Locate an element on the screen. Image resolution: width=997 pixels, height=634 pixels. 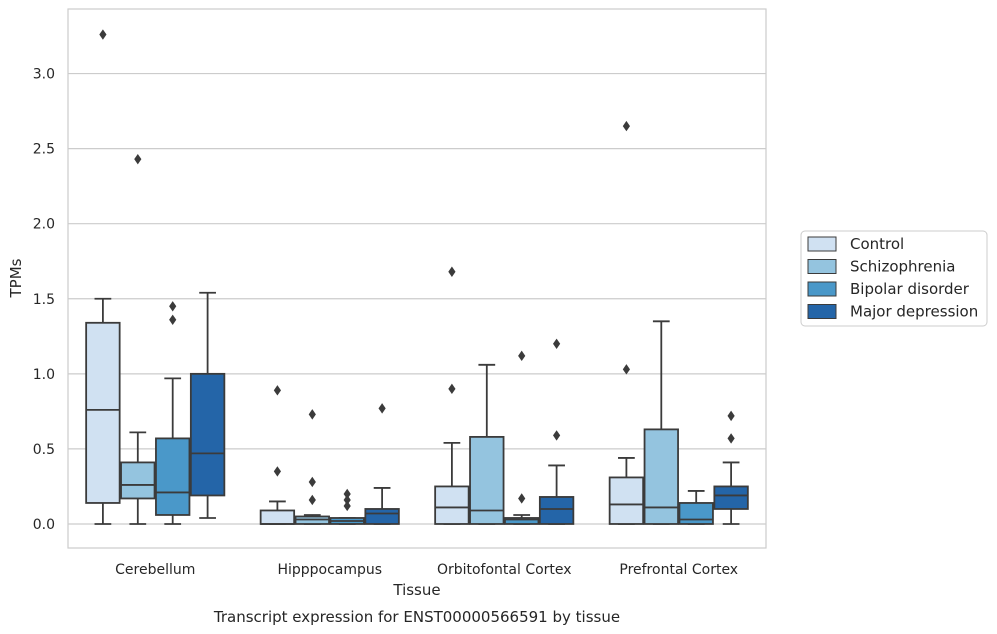
y-tick-label: 1.5 is located at coordinates (44, 300).